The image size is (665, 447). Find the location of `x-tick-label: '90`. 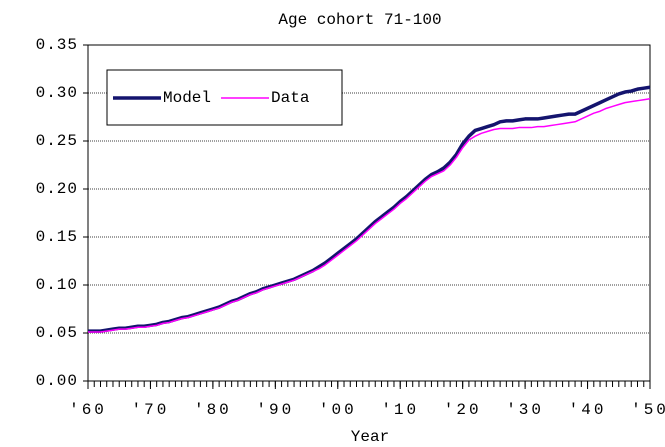

x-tick-label: '90 is located at coordinates (275, 410).